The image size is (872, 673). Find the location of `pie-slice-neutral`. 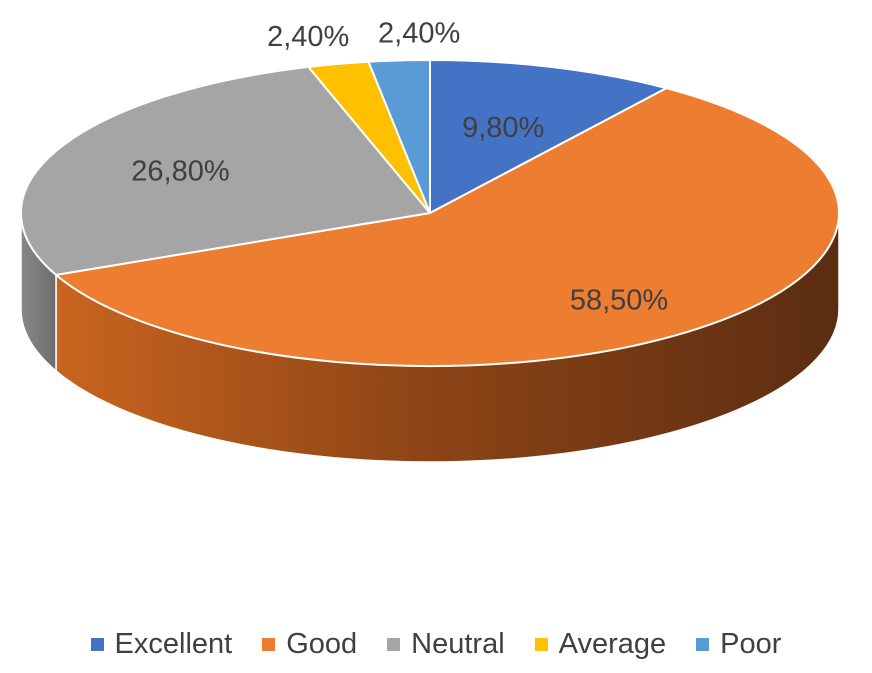

pie-slice-neutral is located at coordinates (225, 170).